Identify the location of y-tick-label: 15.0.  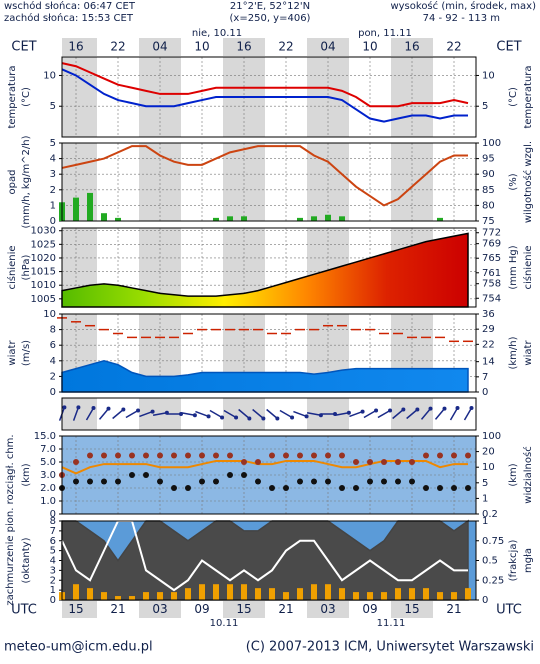
(45, 436).